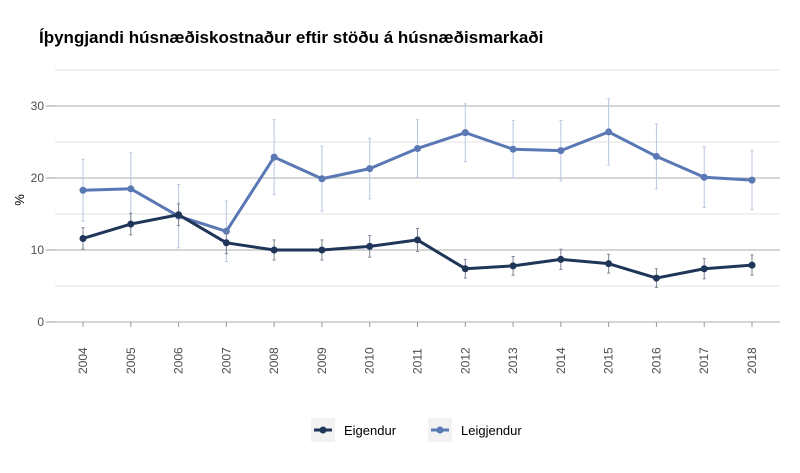 Image resolution: width=800 pixels, height=473 pixels. What do you see at coordinates (752, 360) in the screenshot?
I see `x-tick-label: 2018` at bounding box center [752, 360].